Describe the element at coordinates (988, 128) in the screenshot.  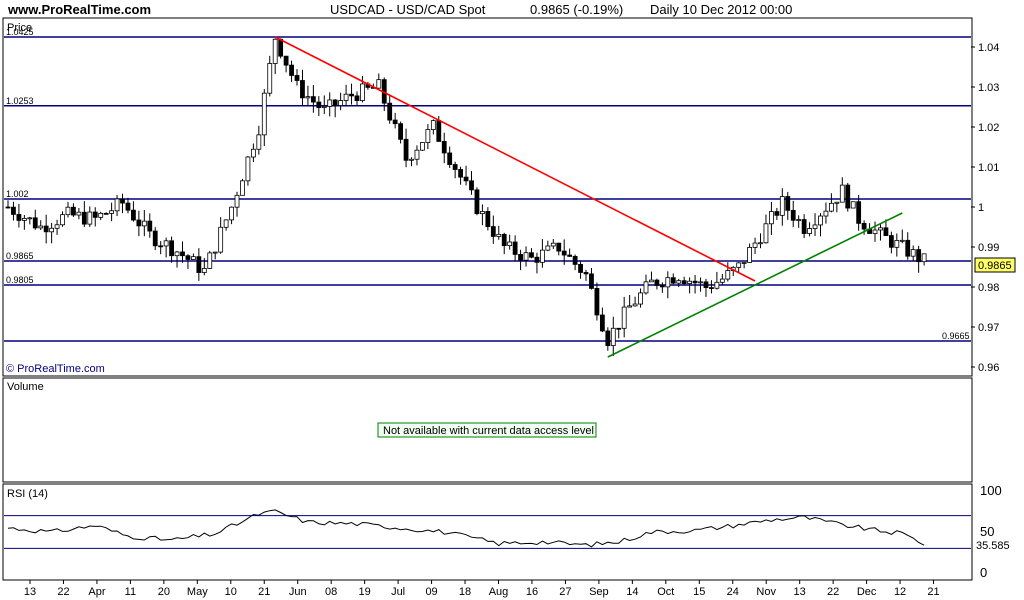
I see `price-tick-label: 1.02` at that location.